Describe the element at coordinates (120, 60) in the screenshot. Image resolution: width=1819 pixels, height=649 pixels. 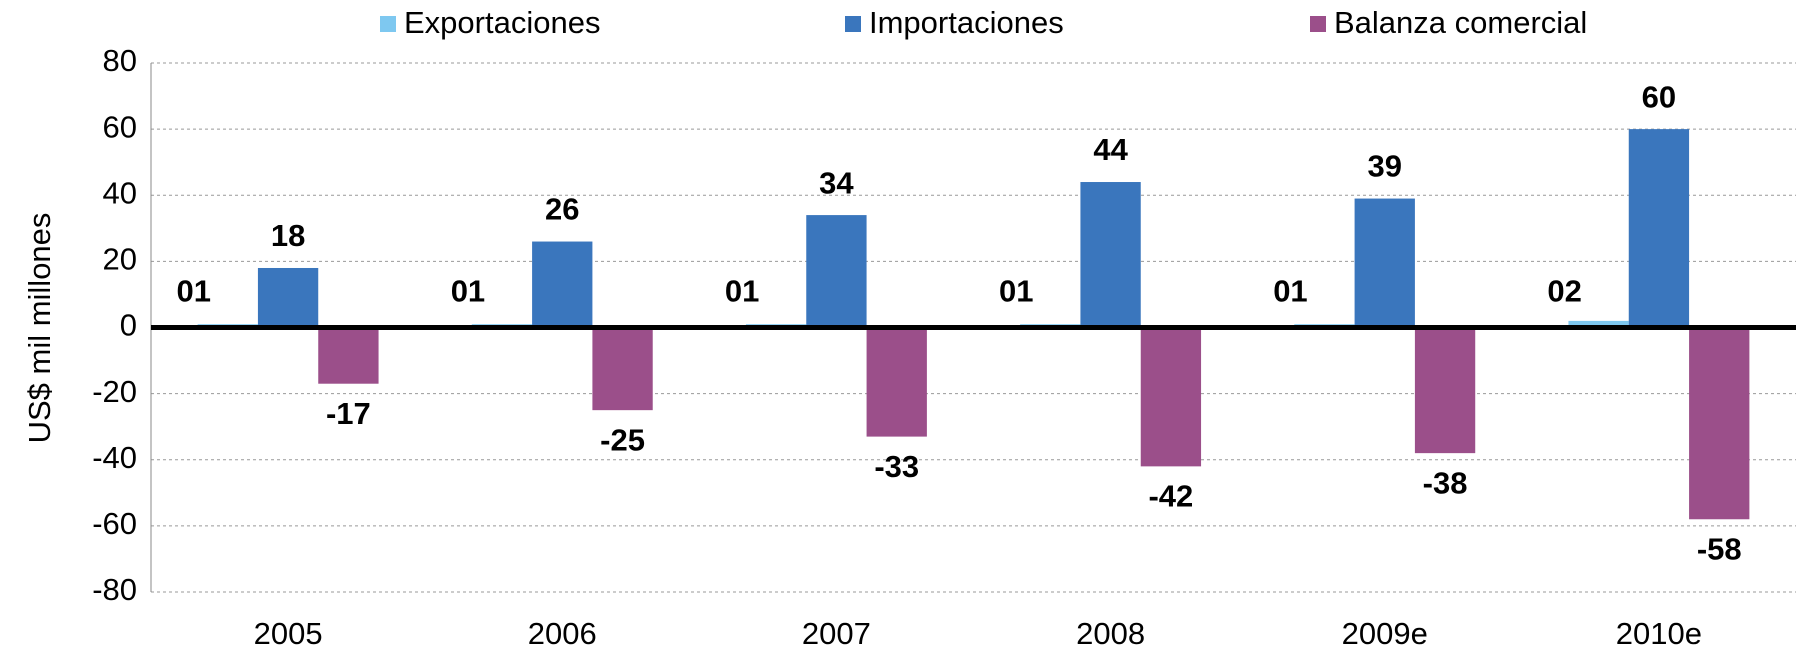
I see `y-tick-label: 80` at that location.